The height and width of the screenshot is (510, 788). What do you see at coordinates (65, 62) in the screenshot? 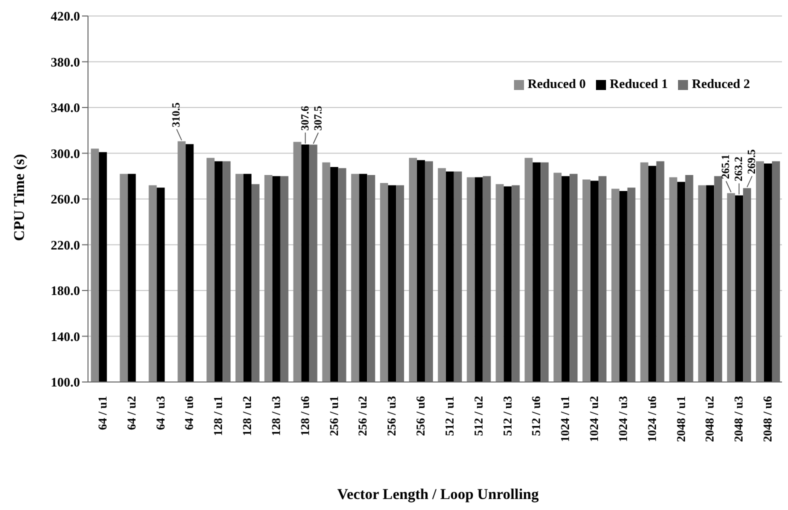
I see `y-tick-label: 380.0` at bounding box center [65, 62].